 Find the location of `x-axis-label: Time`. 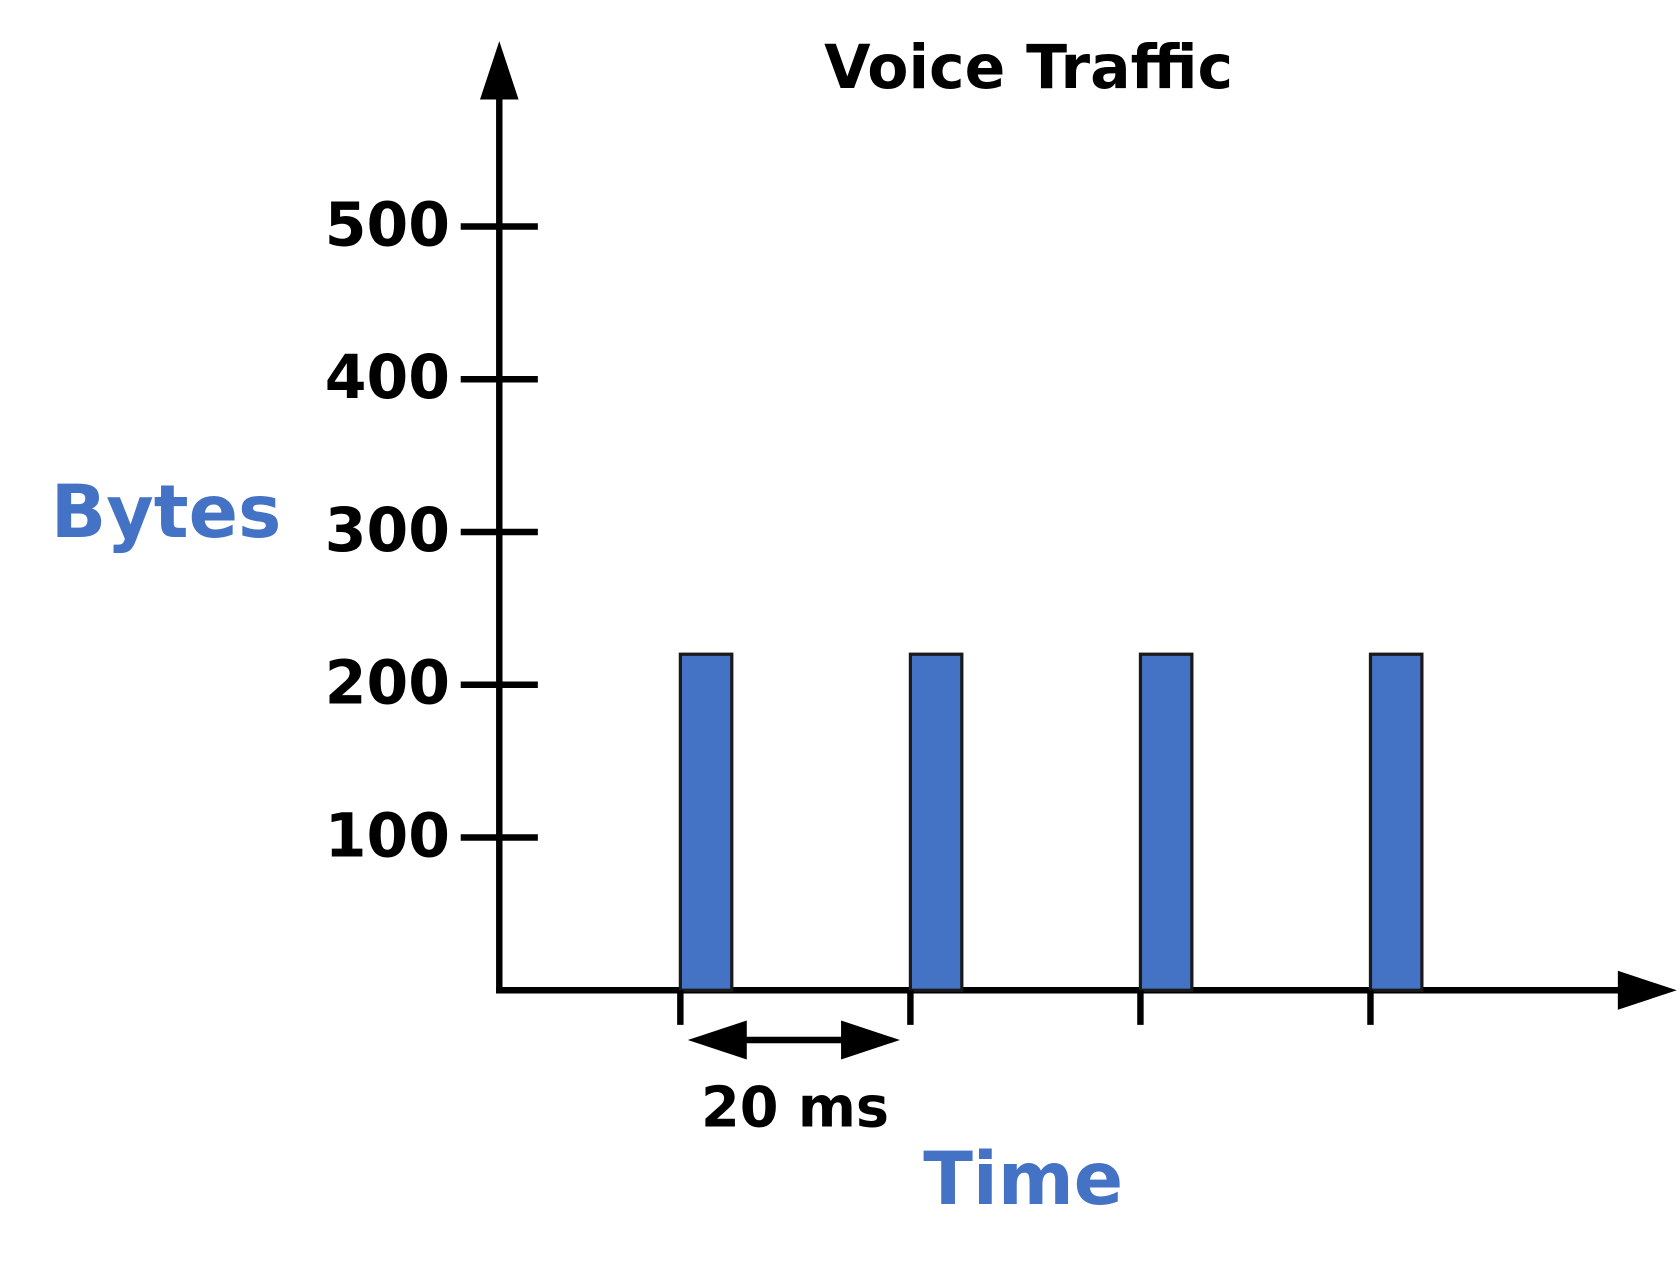

x-axis-label: Time is located at coordinates (1023, 1179).